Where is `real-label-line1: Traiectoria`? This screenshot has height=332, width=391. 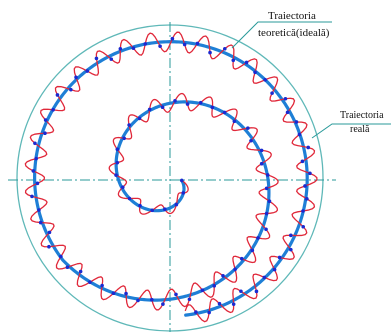
real-label-line1: Traiectoria is located at coordinates (362, 115).